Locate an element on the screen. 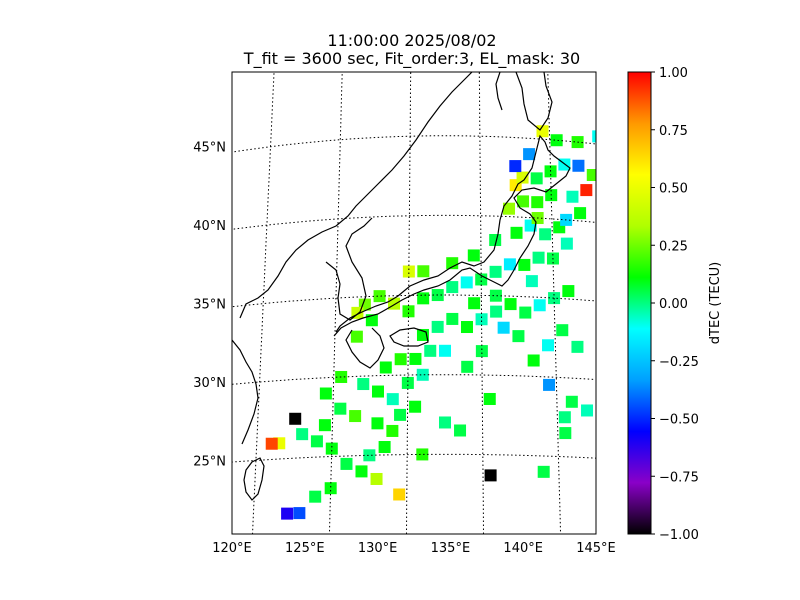 The image size is (800, 600). lon-tick-label: 130°E is located at coordinates (378, 548).